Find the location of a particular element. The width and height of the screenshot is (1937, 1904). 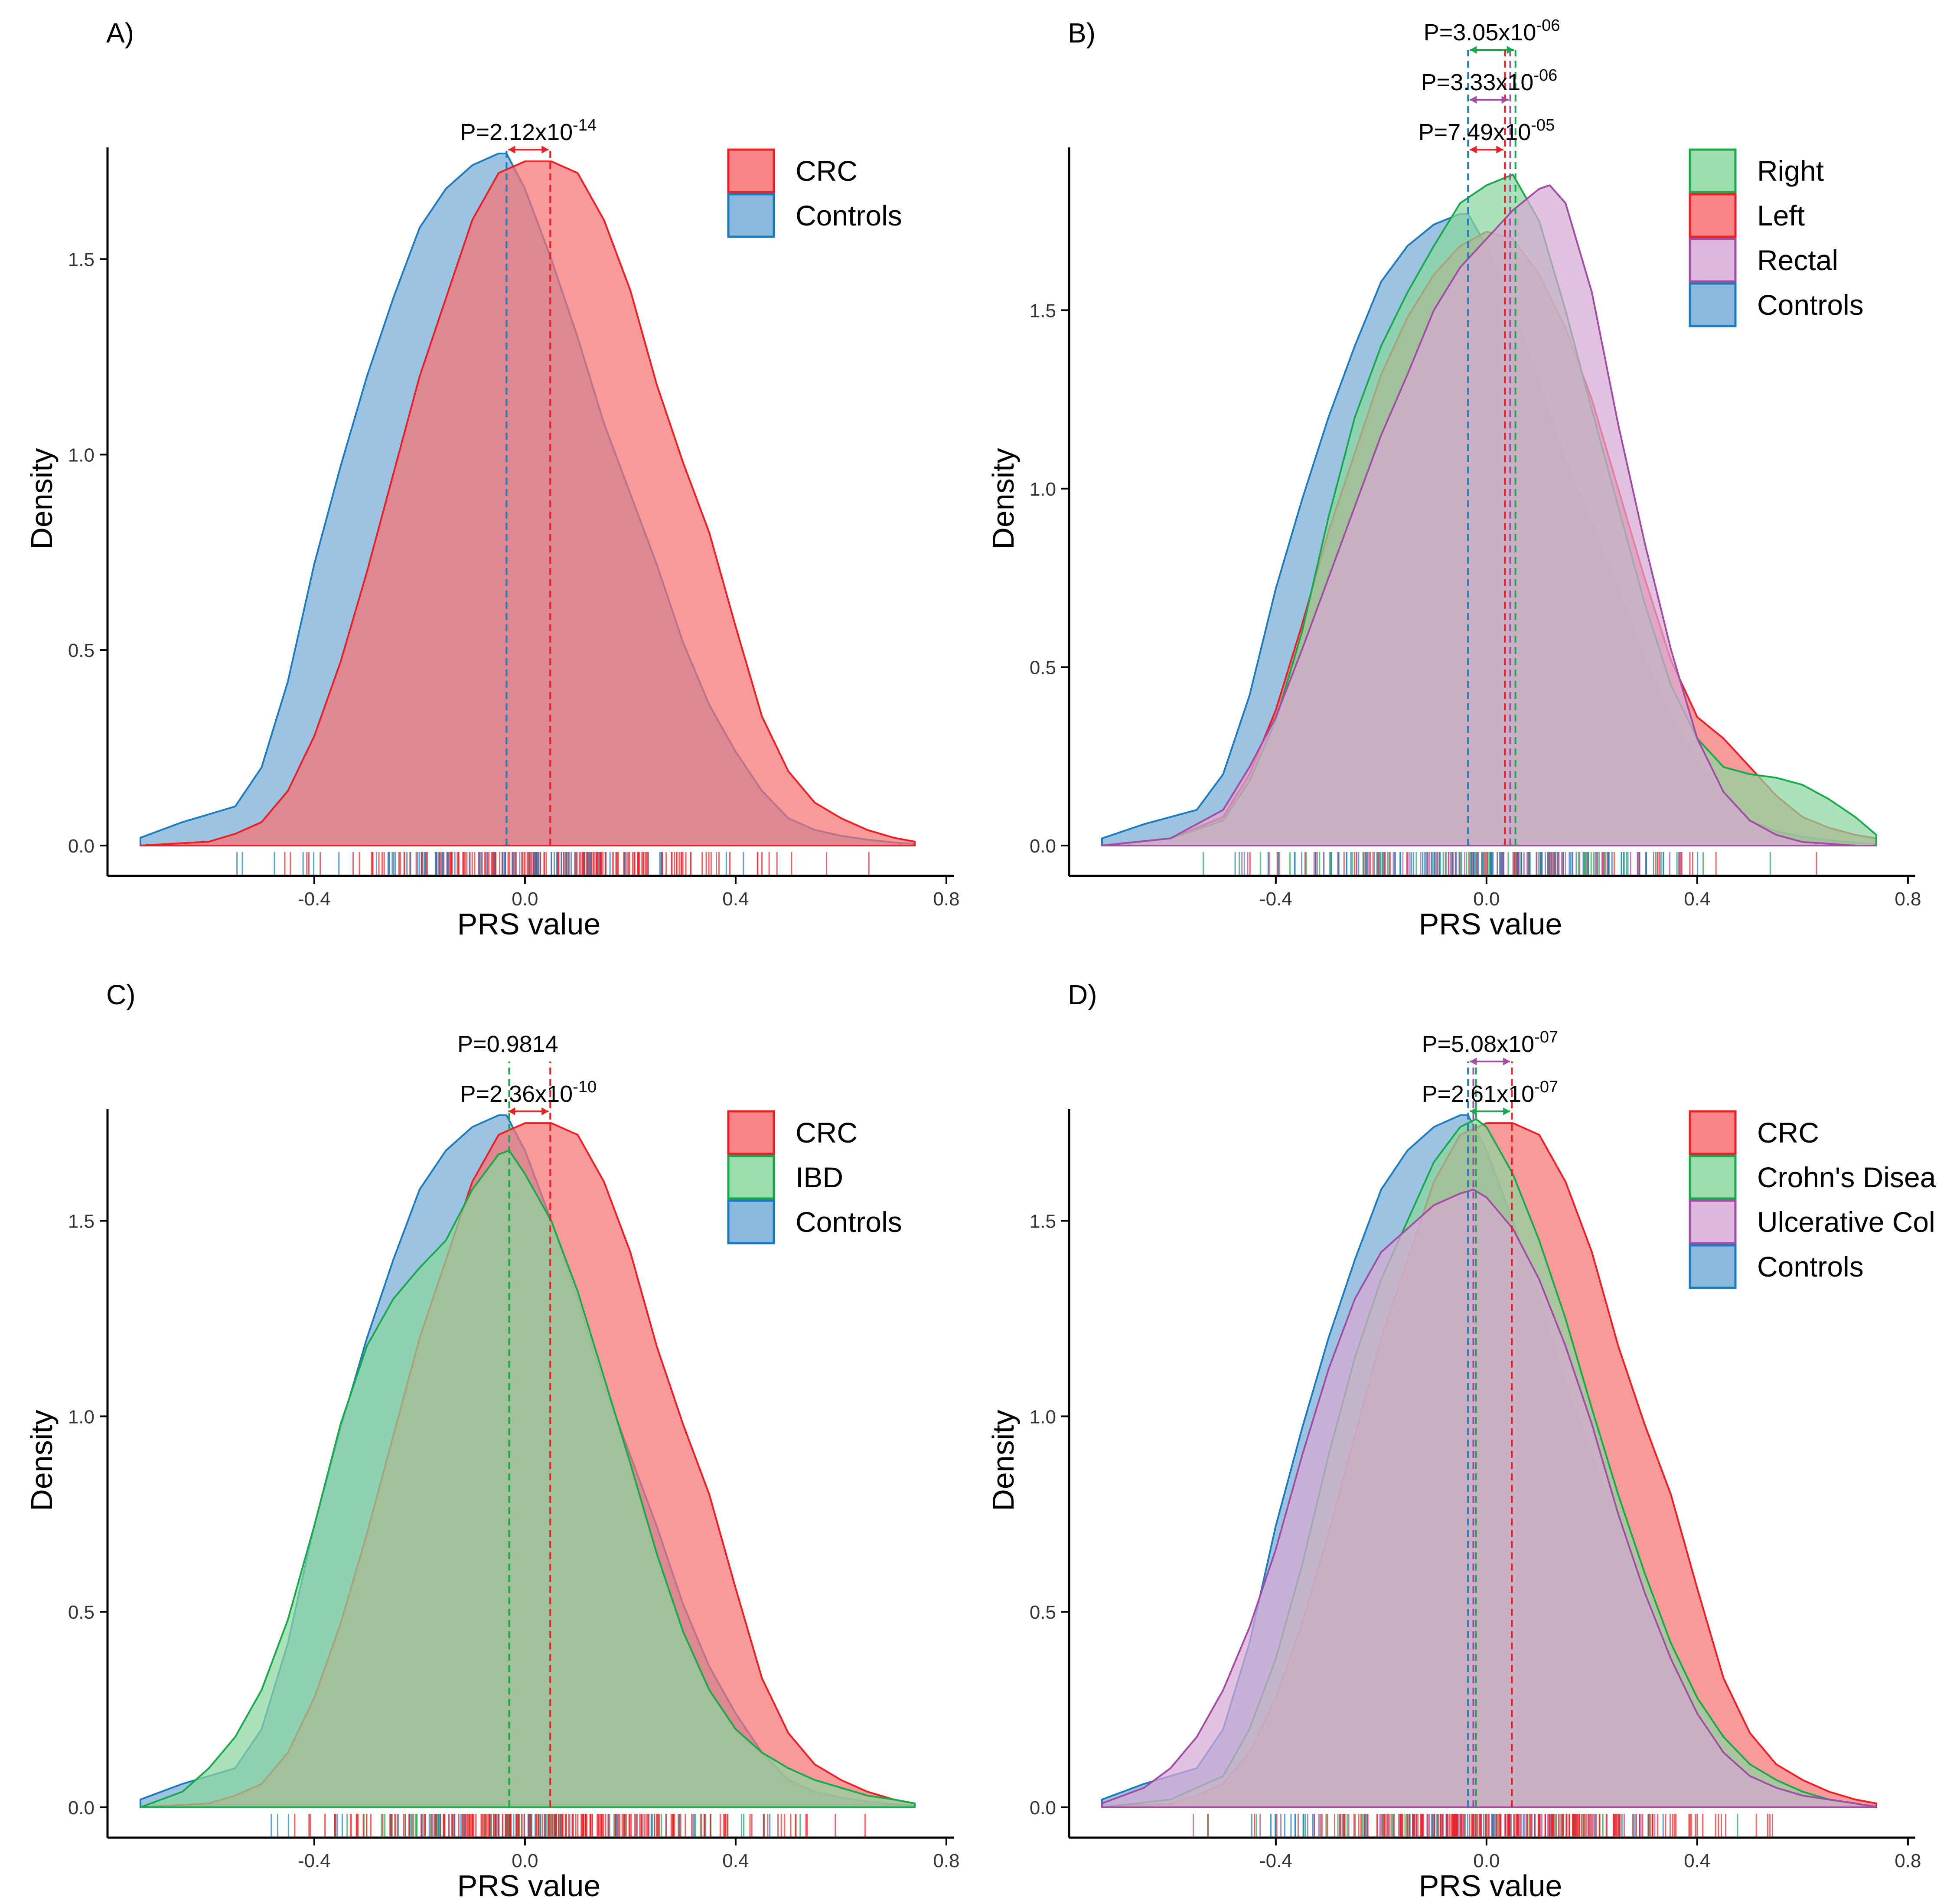

p-value-annotation: P=3.05x10-06 is located at coordinates (1492, 35).